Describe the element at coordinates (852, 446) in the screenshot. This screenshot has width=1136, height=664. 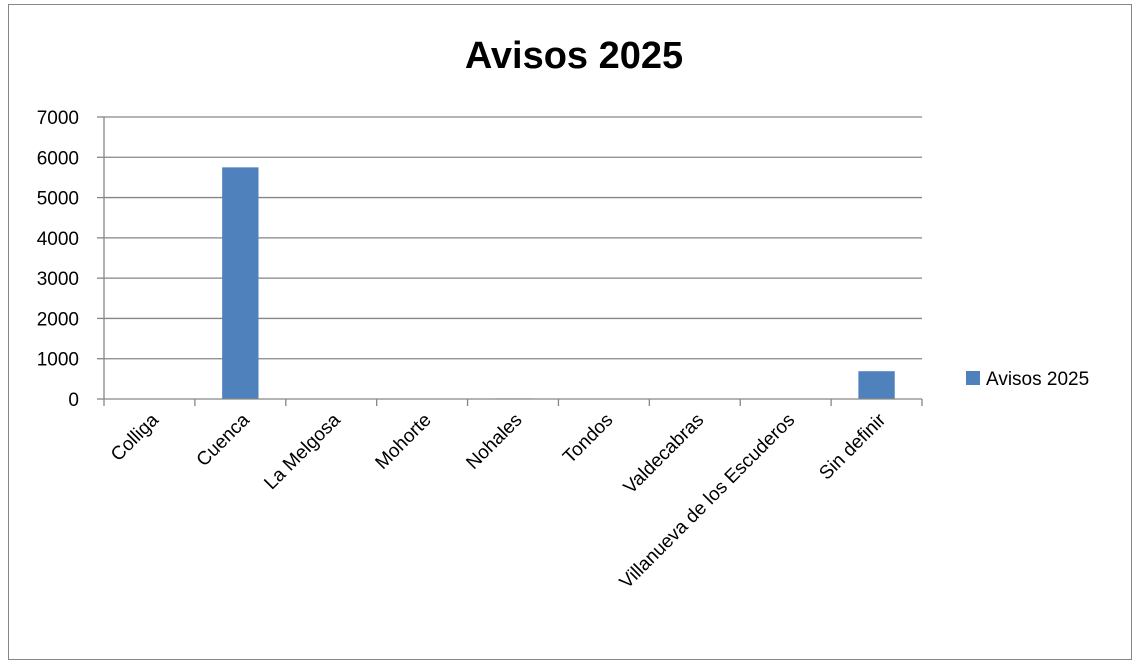
I see `x-tick-label: Sin definir` at that location.